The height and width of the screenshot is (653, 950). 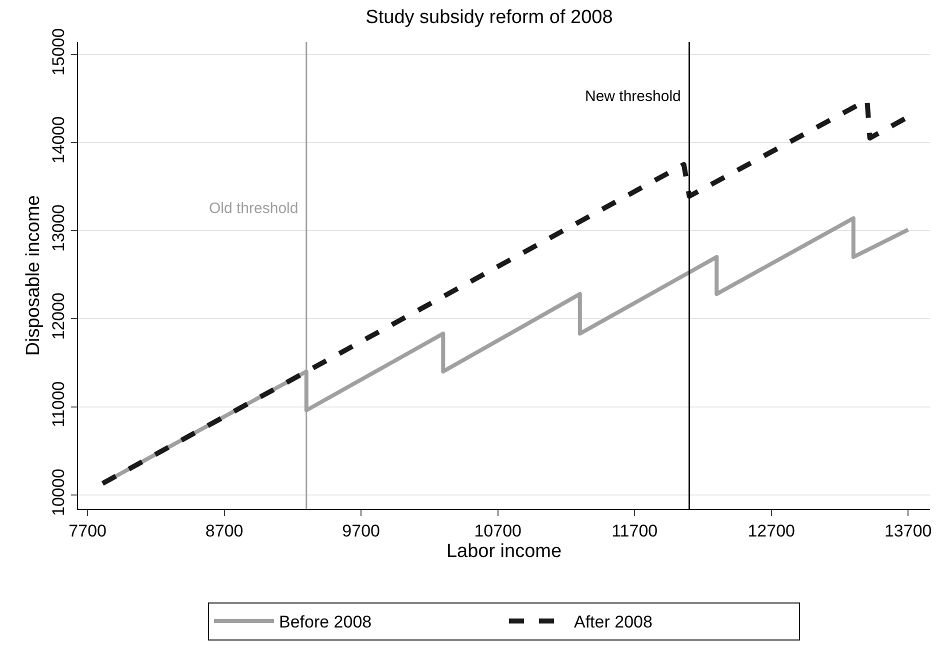 What do you see at coordinates (253, 208) in the screenshot?
I see `ref-line-label: Old threshold` at bounding box center [253, 208].